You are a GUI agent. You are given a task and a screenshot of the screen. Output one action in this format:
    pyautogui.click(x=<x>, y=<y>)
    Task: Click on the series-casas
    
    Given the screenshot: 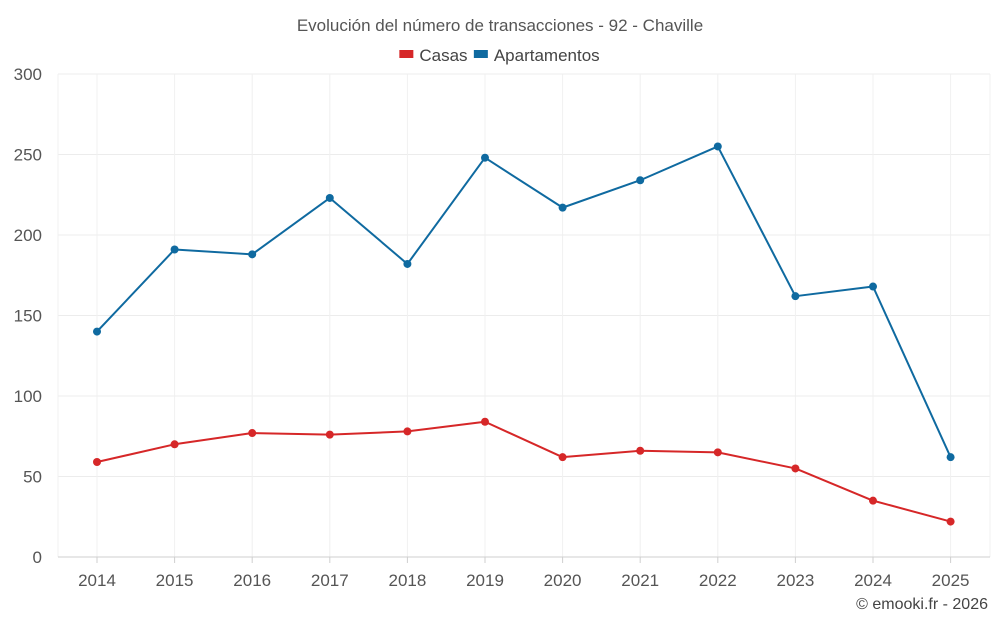 What is the action you would take?
    pyautogui.click(x=524, y=471)
    